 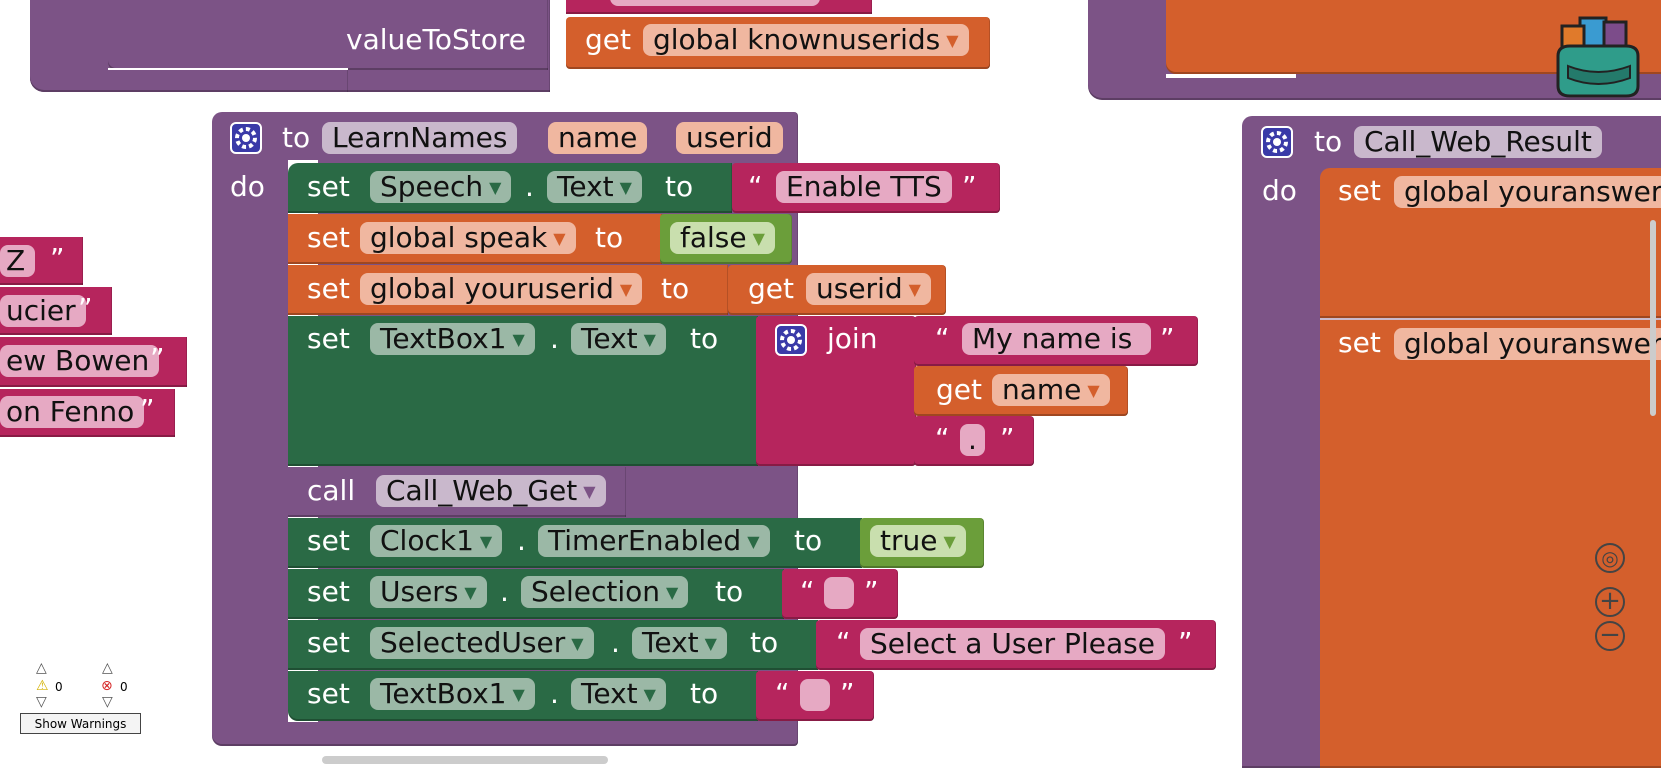 I want to click on open-quote: “, so click(x=755, y=186).